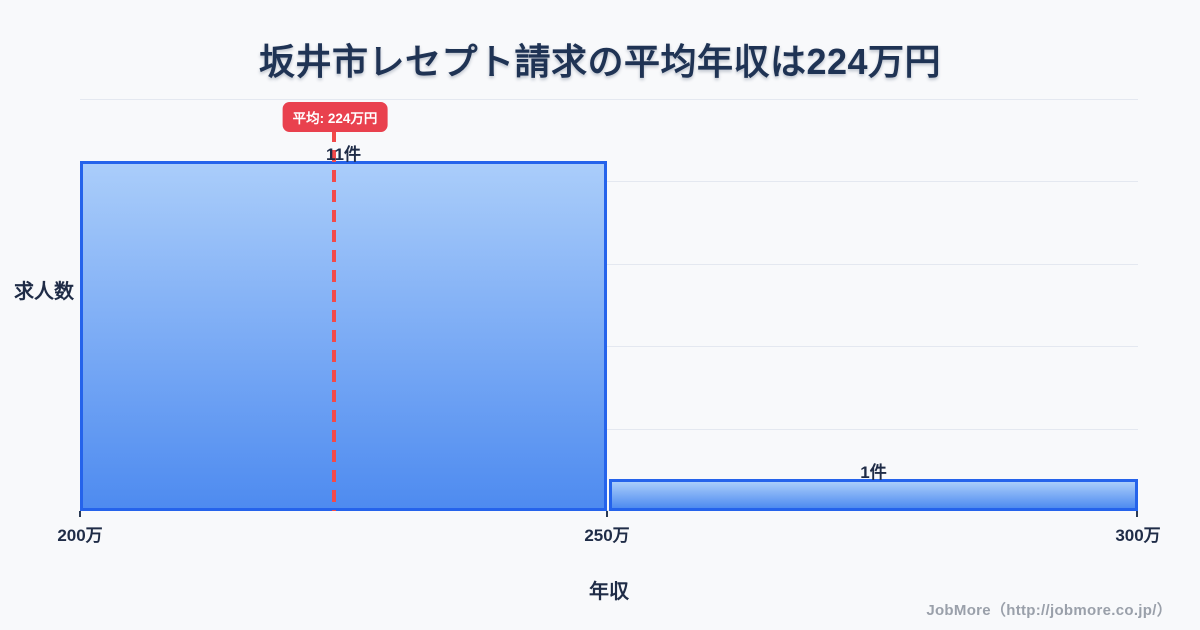  Describe the element at coordinates (1049, 610) in the screenshot. I see `footer-credit: JobMore（http://jobmore.co.jp/）` at that location.